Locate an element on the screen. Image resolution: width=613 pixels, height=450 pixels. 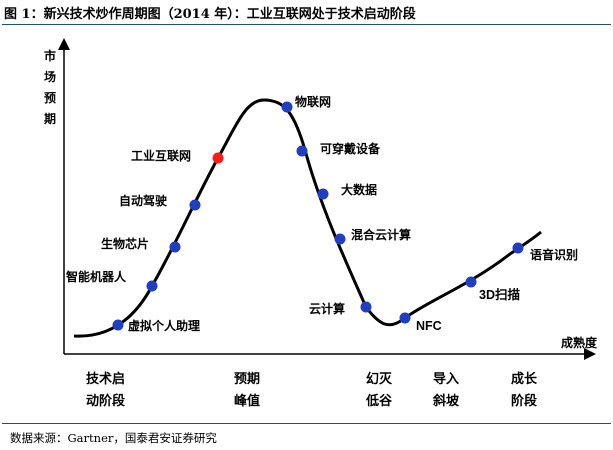
point-label-cloud-computing: 云计算 is located at coordinates (327, 309).